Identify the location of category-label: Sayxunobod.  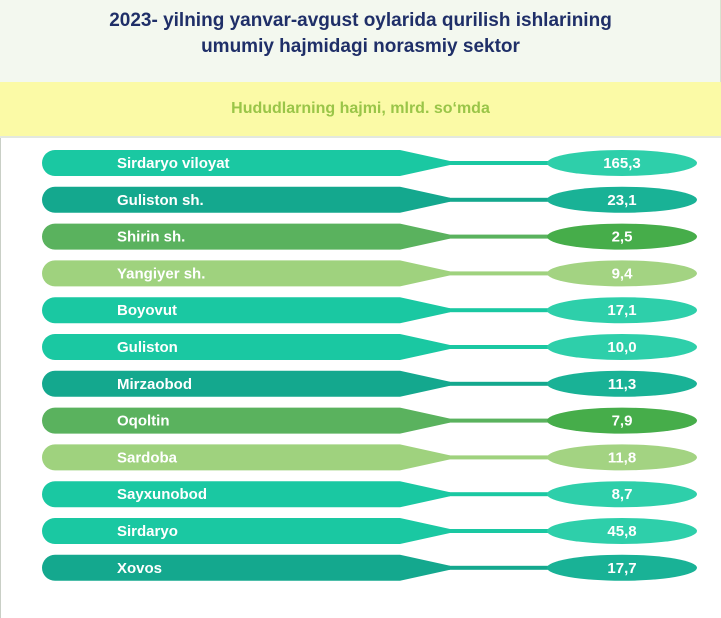
(162, 494).